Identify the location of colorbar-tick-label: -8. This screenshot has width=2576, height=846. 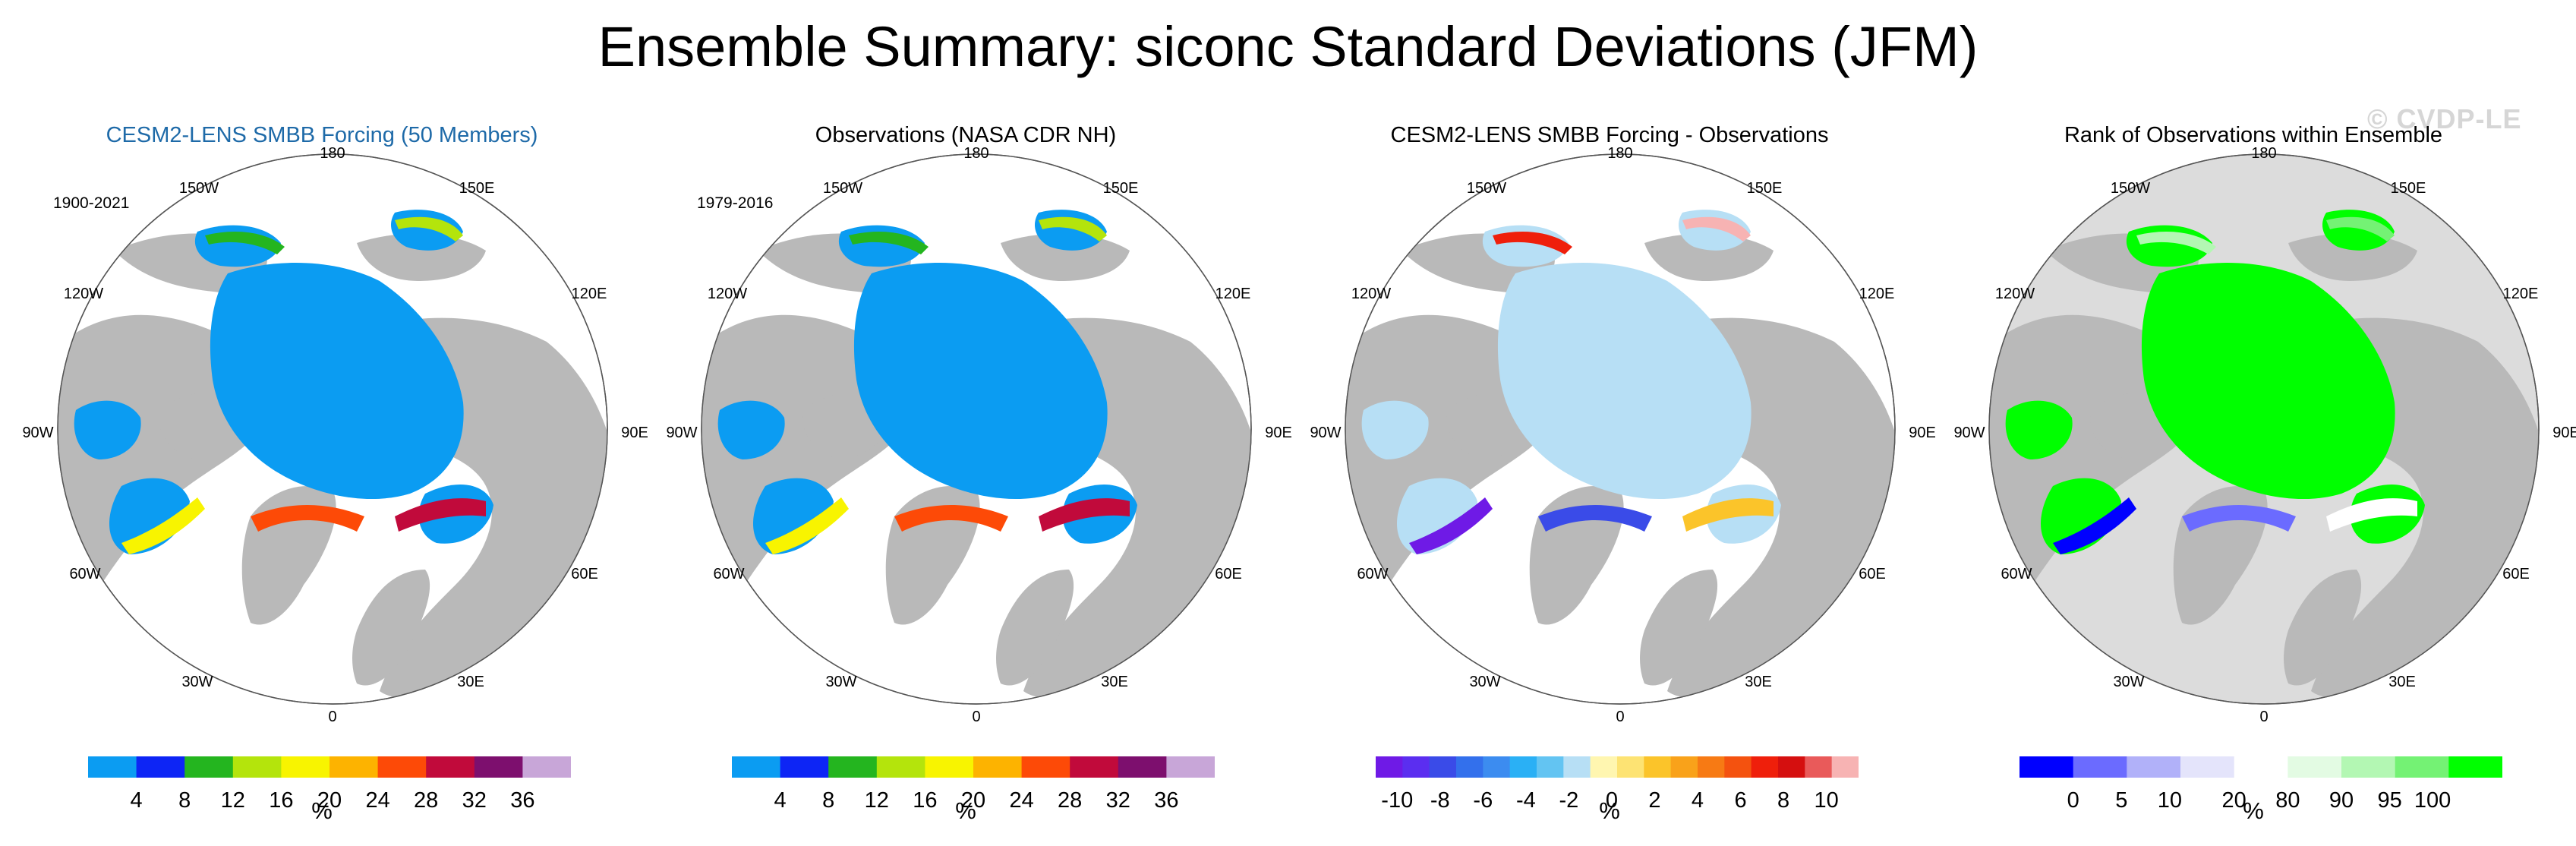
(1440, 800).